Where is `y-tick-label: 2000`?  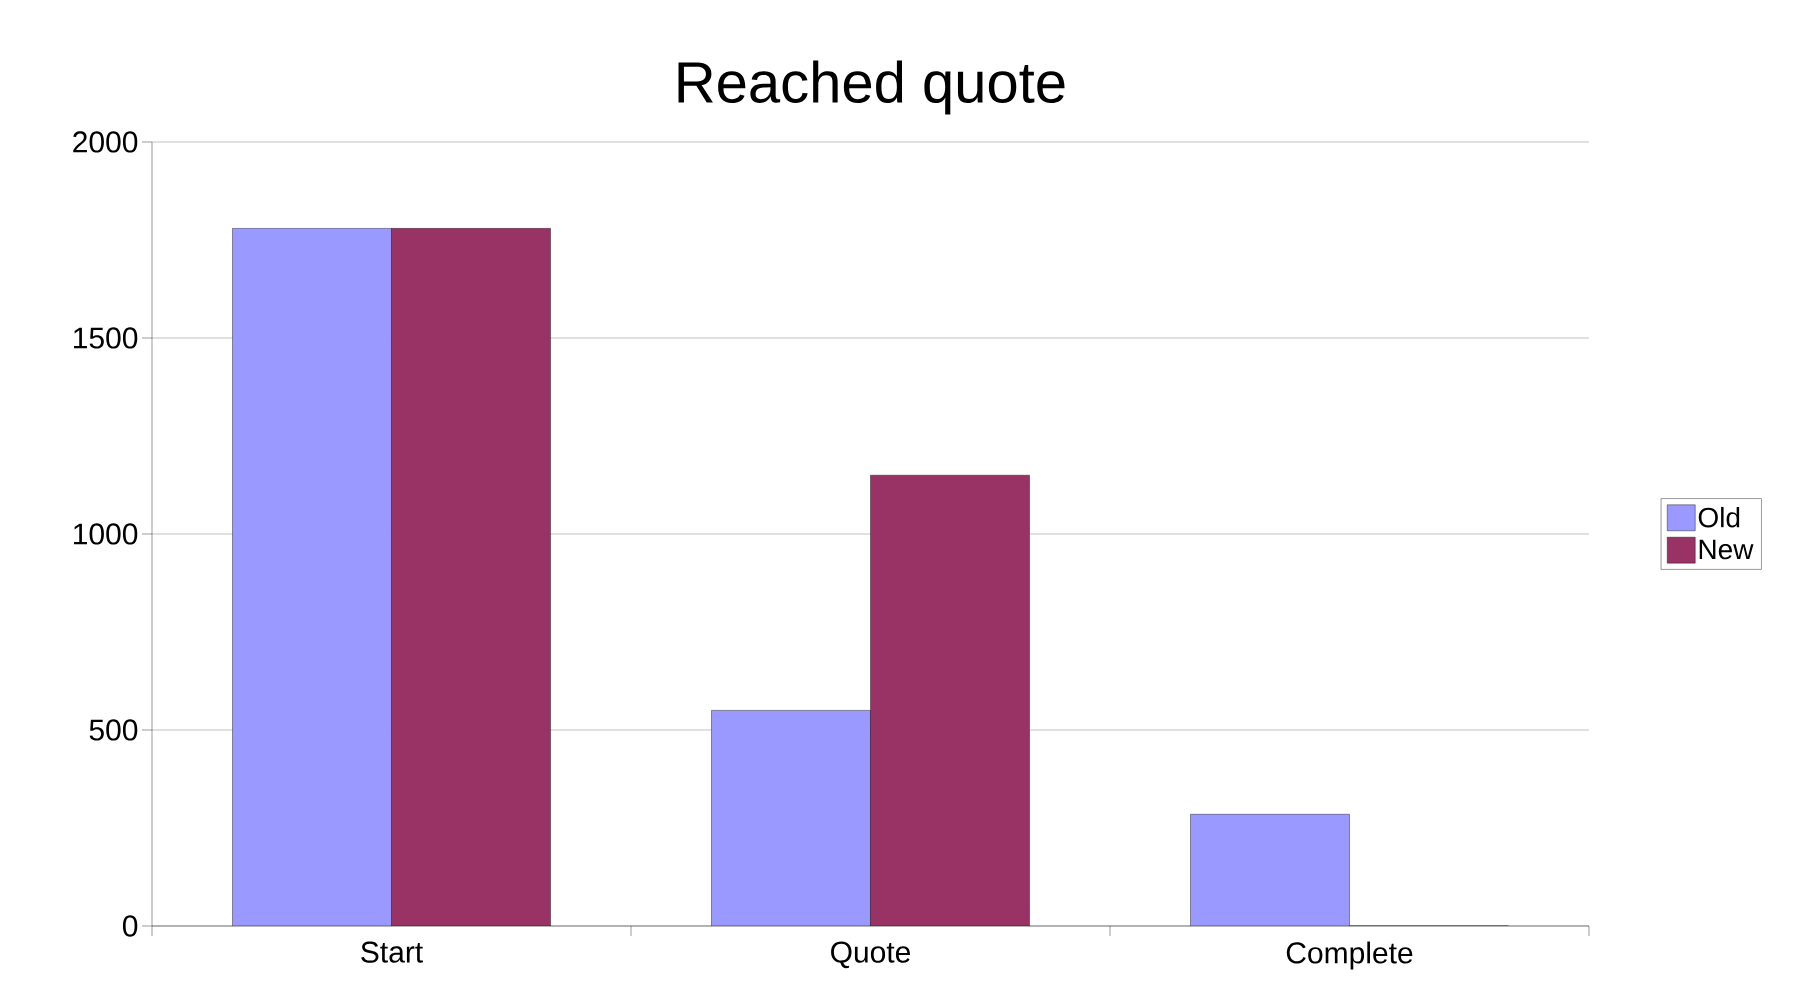 y-tick-label: 2000 is located at coordinates (105, 142).